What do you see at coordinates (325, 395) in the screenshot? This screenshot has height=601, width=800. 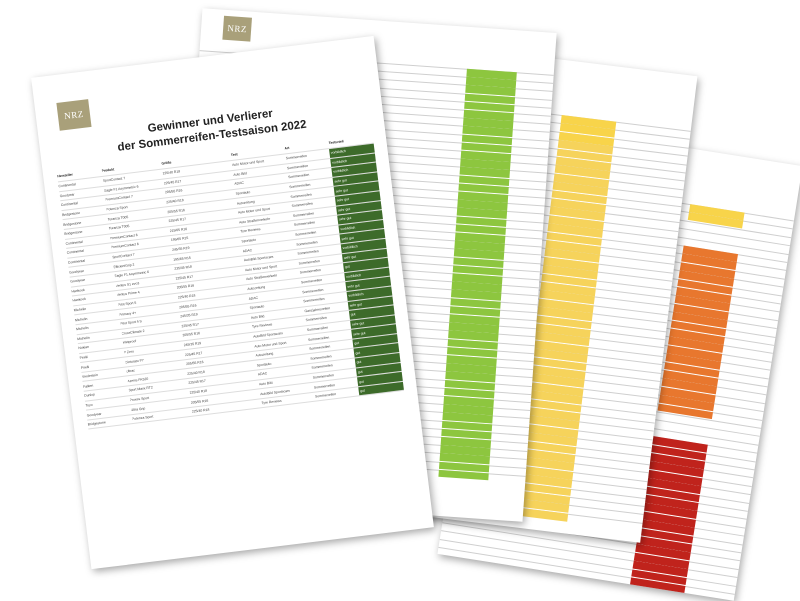 I see `table-cell: Sommerreifen` at bounding box center [325, 395].